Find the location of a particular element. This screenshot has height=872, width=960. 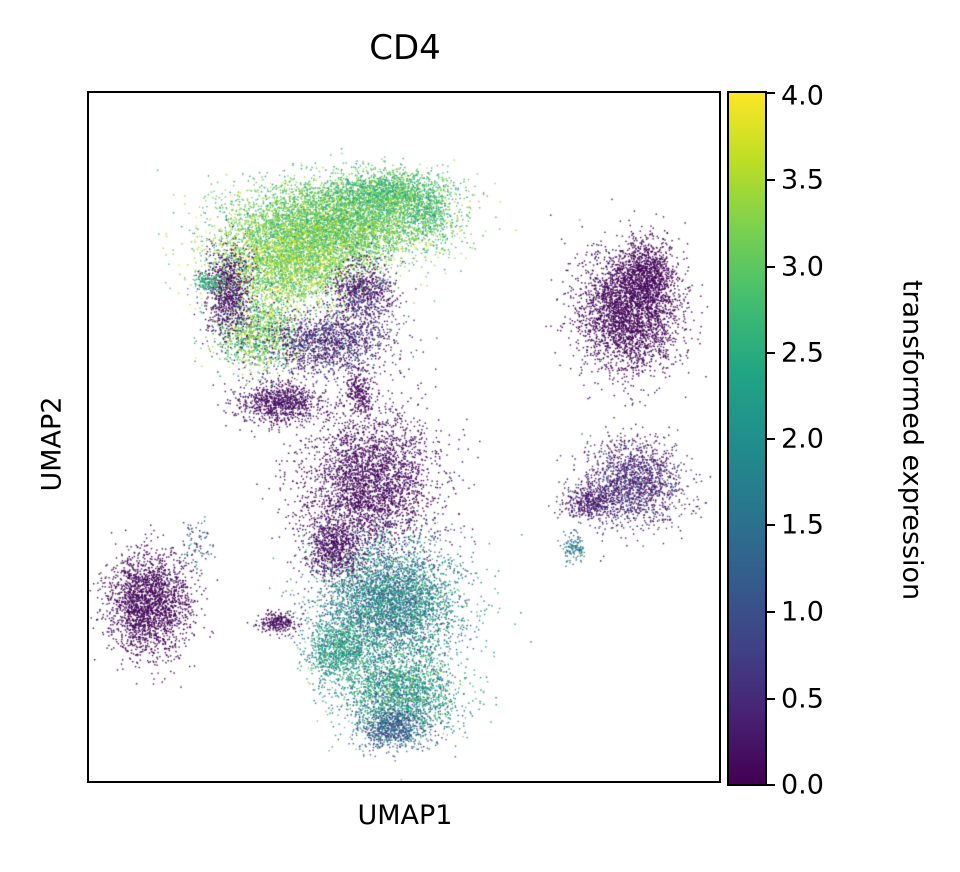

colorbar-tick-label: 1.0 is located at coordinates (802, 612).